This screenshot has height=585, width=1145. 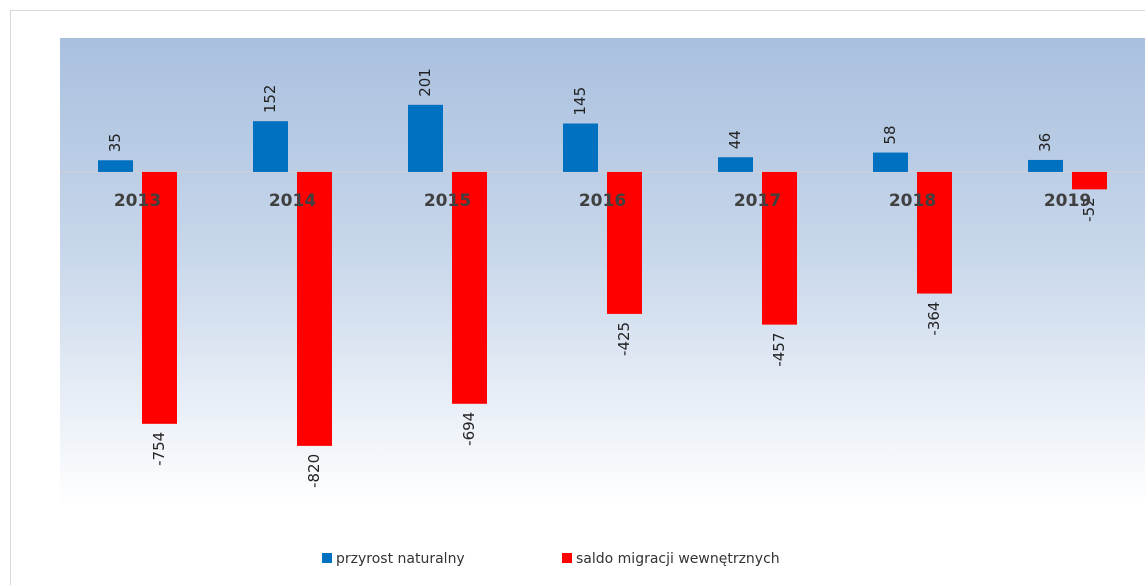 I want to click on data-label: 36, so click(x=1045, y=142).